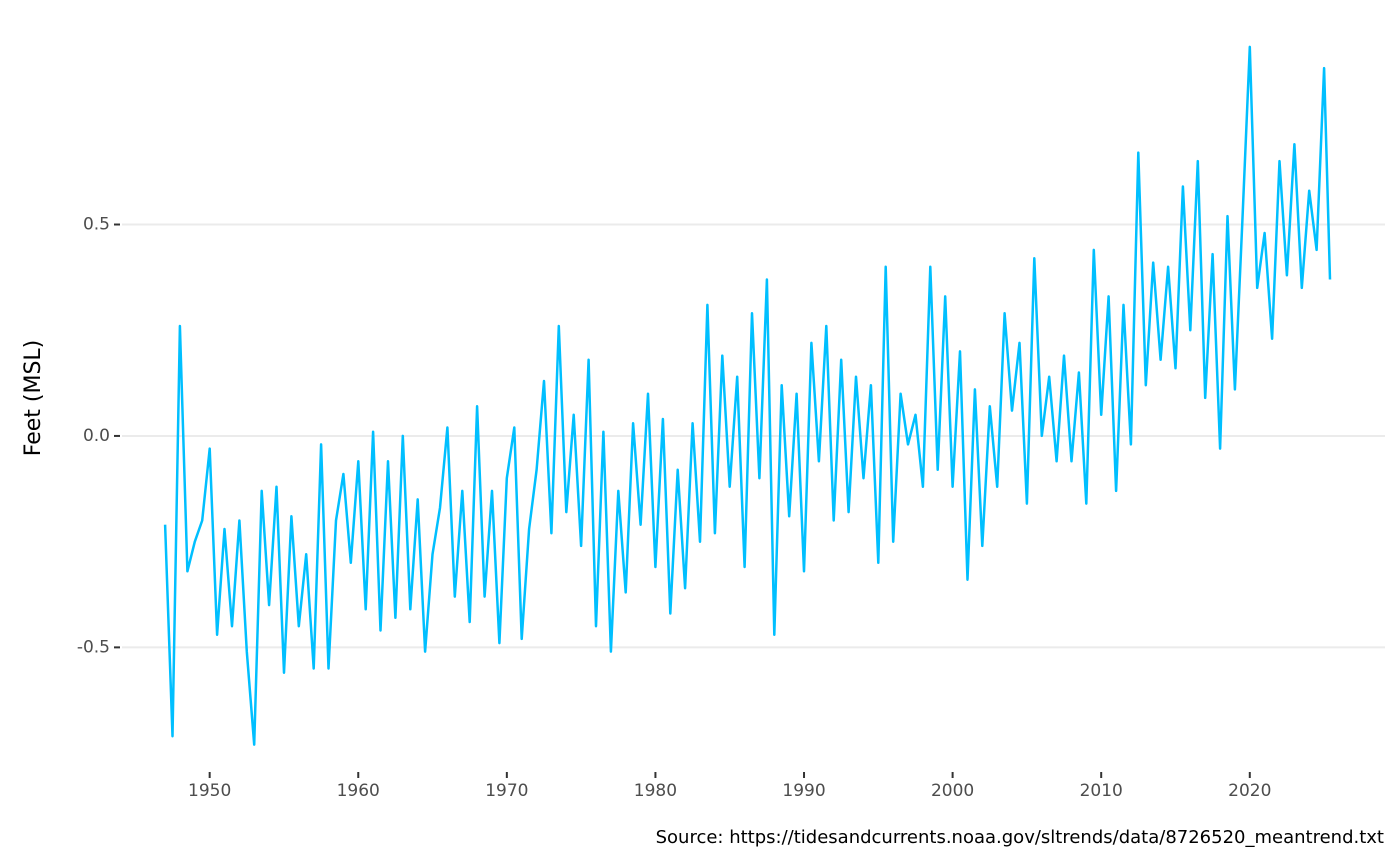  Describe the element at coordinates (209, 791) in the screenshot. I see `x-tick-label: 1950` at that location.